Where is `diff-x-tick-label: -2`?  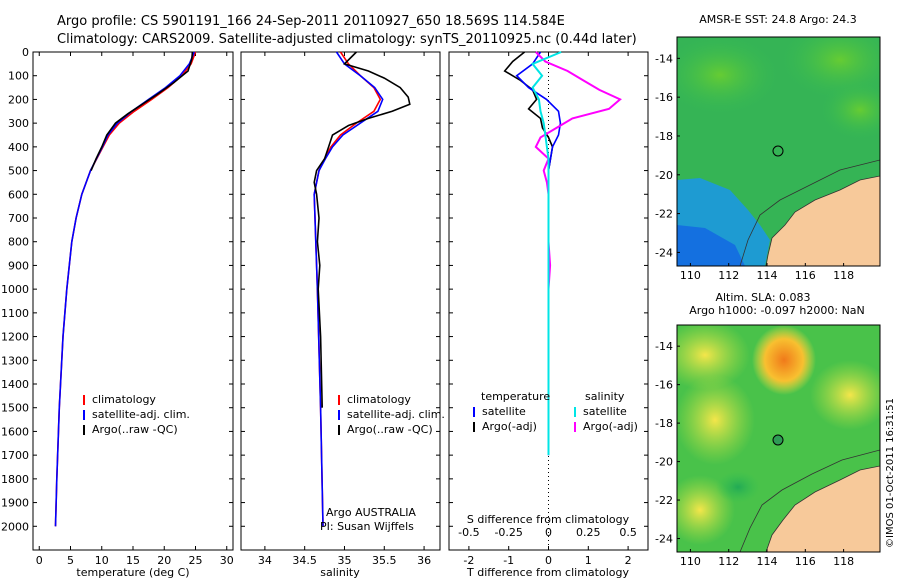 diff-x-tick-label: -2 is located at coordinates (468, 560).